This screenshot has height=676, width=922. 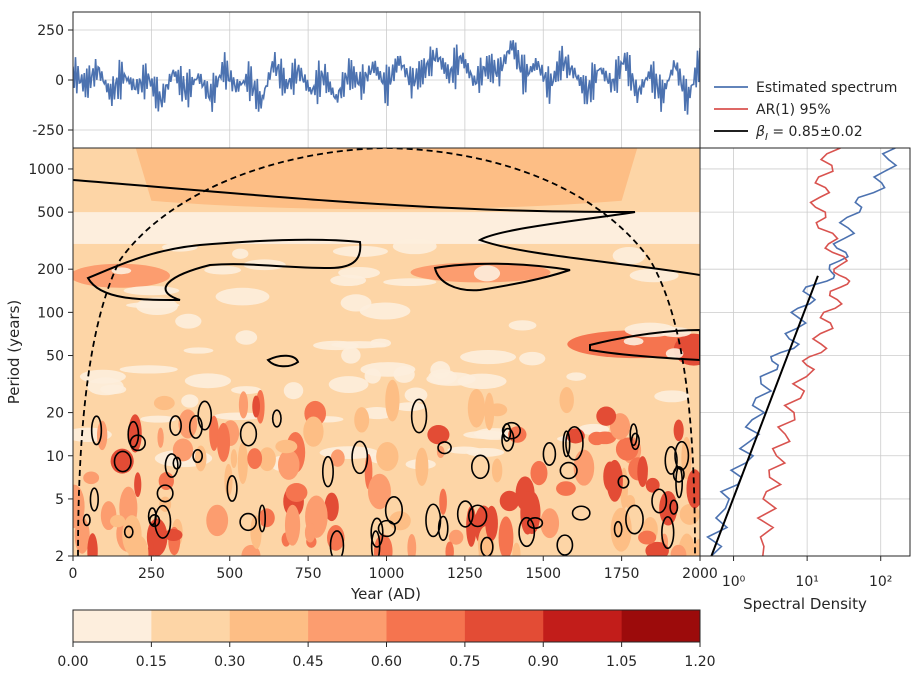 What do you see at coordinates (229, 574) in the screenshot?
I see `xtick-label: 500` at bounding box center [229, 574].